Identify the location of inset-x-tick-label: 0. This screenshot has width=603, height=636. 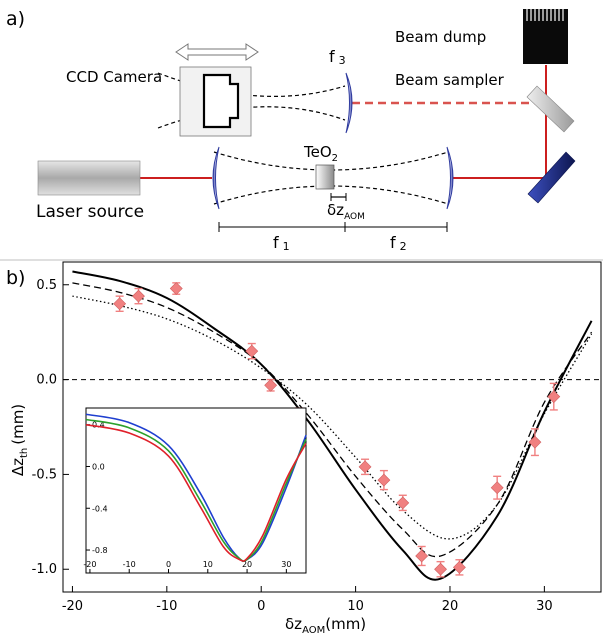
(168, 564).